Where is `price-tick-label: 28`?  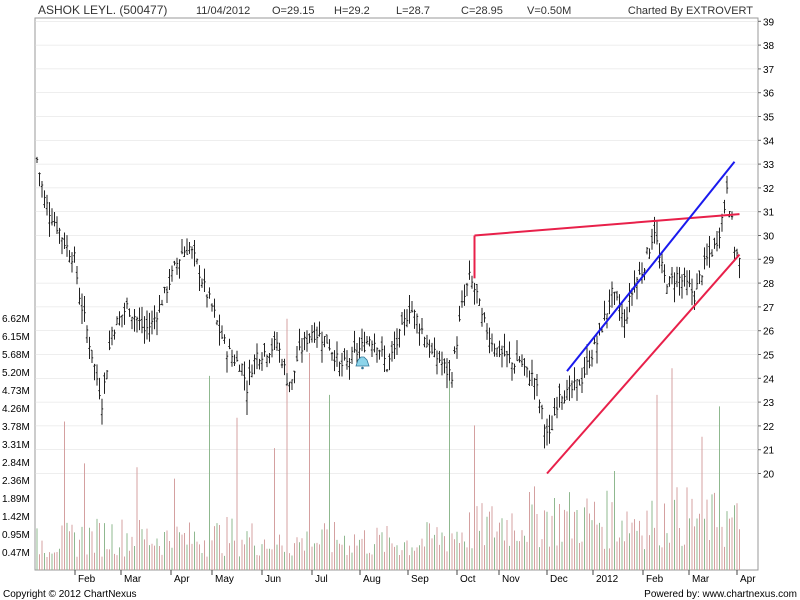
price-tick-label: 28 is located at coordinates (769, 284).